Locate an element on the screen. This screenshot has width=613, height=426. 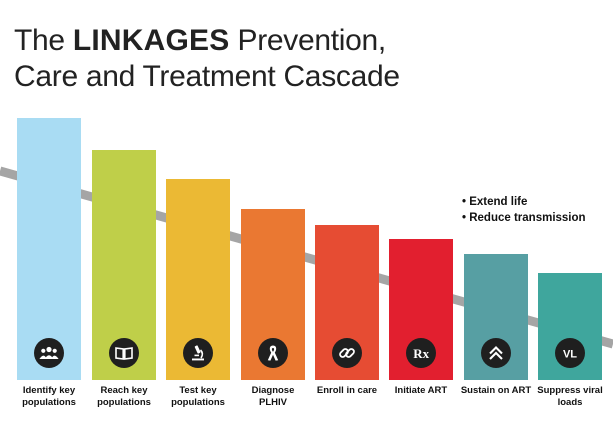
rx-icon: Rx is located at coordinates (421, 353).